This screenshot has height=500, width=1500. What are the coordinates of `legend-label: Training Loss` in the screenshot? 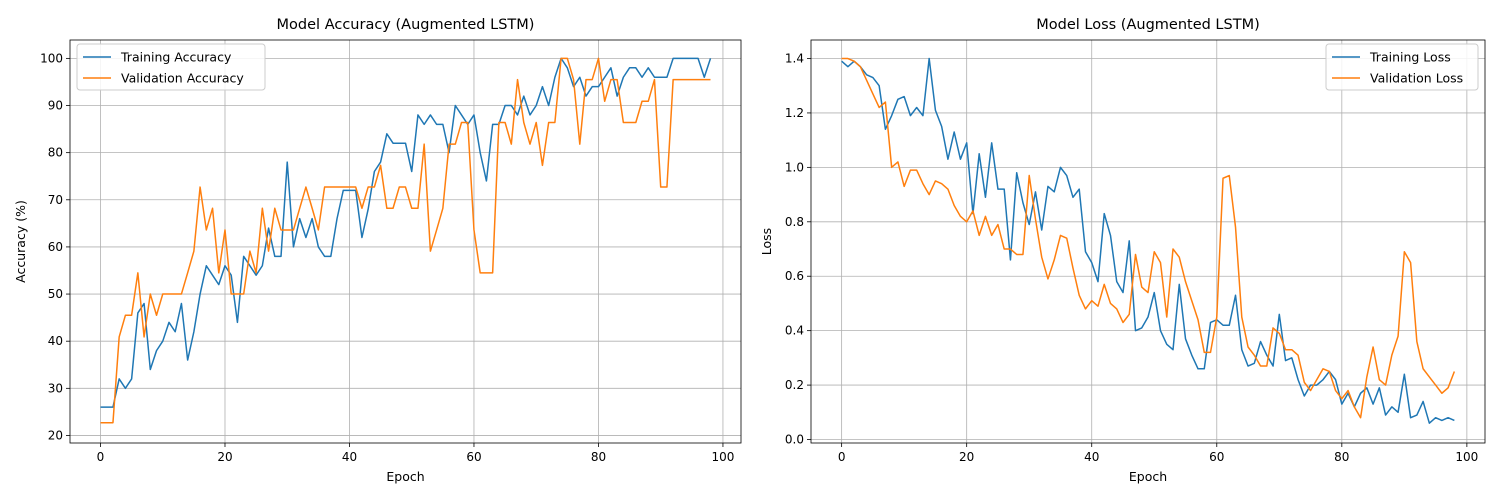 It's located at (1410, 57).